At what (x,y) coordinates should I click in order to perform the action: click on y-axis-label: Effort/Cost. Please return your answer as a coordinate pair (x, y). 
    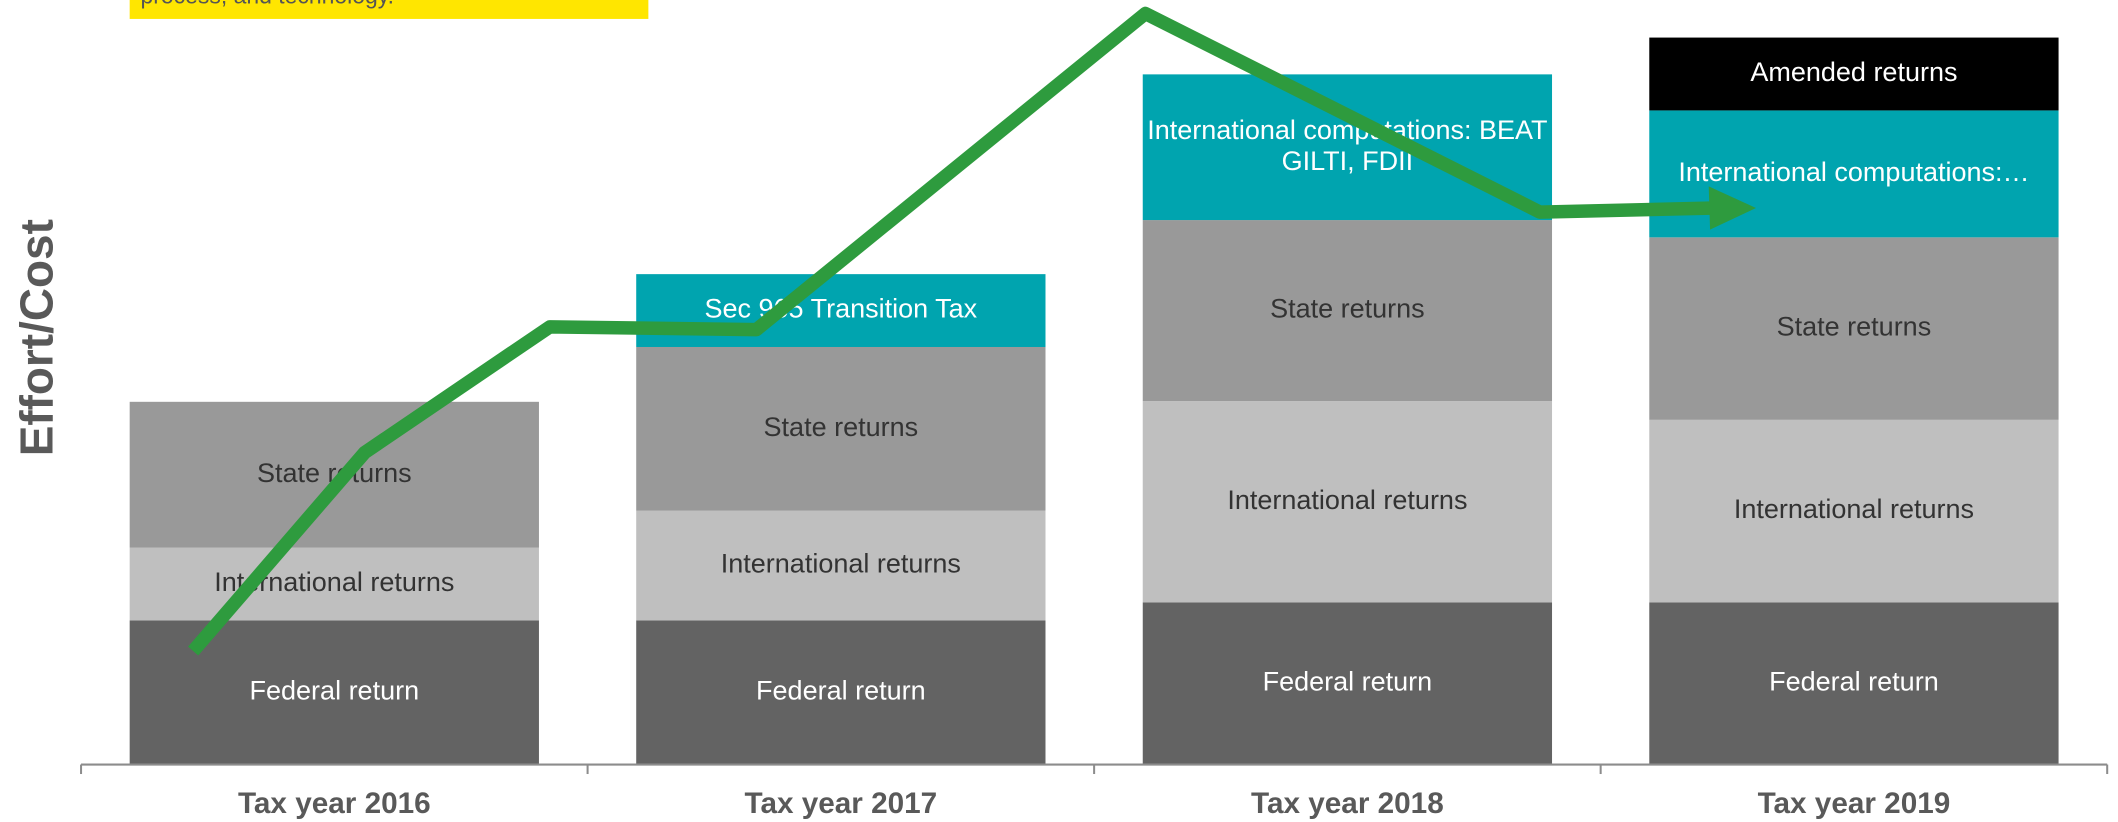
    Looking at the image, I should click on (37, 337).